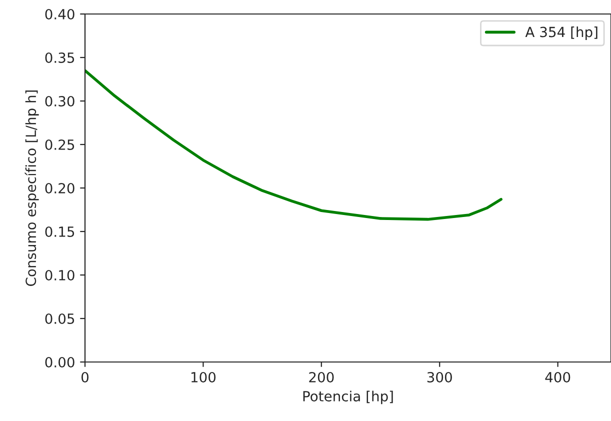 The height and width of the screenshot is (421, 611). I want to click on x-tick-label: 200, so click(321, 377).